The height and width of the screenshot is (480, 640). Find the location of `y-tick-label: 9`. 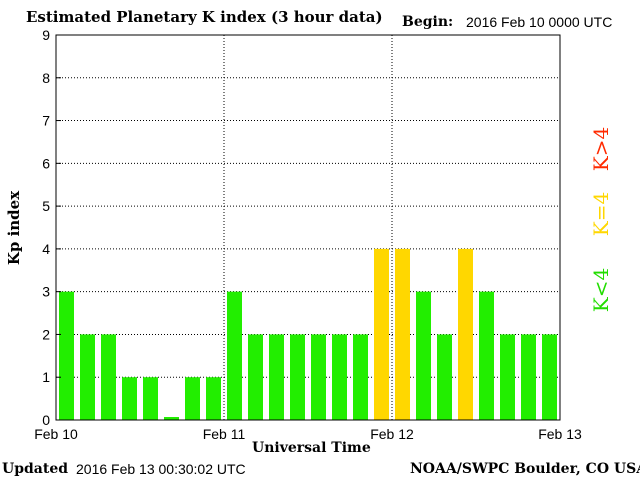

y-tick-label: 9 is located at coordinates (46, 35).